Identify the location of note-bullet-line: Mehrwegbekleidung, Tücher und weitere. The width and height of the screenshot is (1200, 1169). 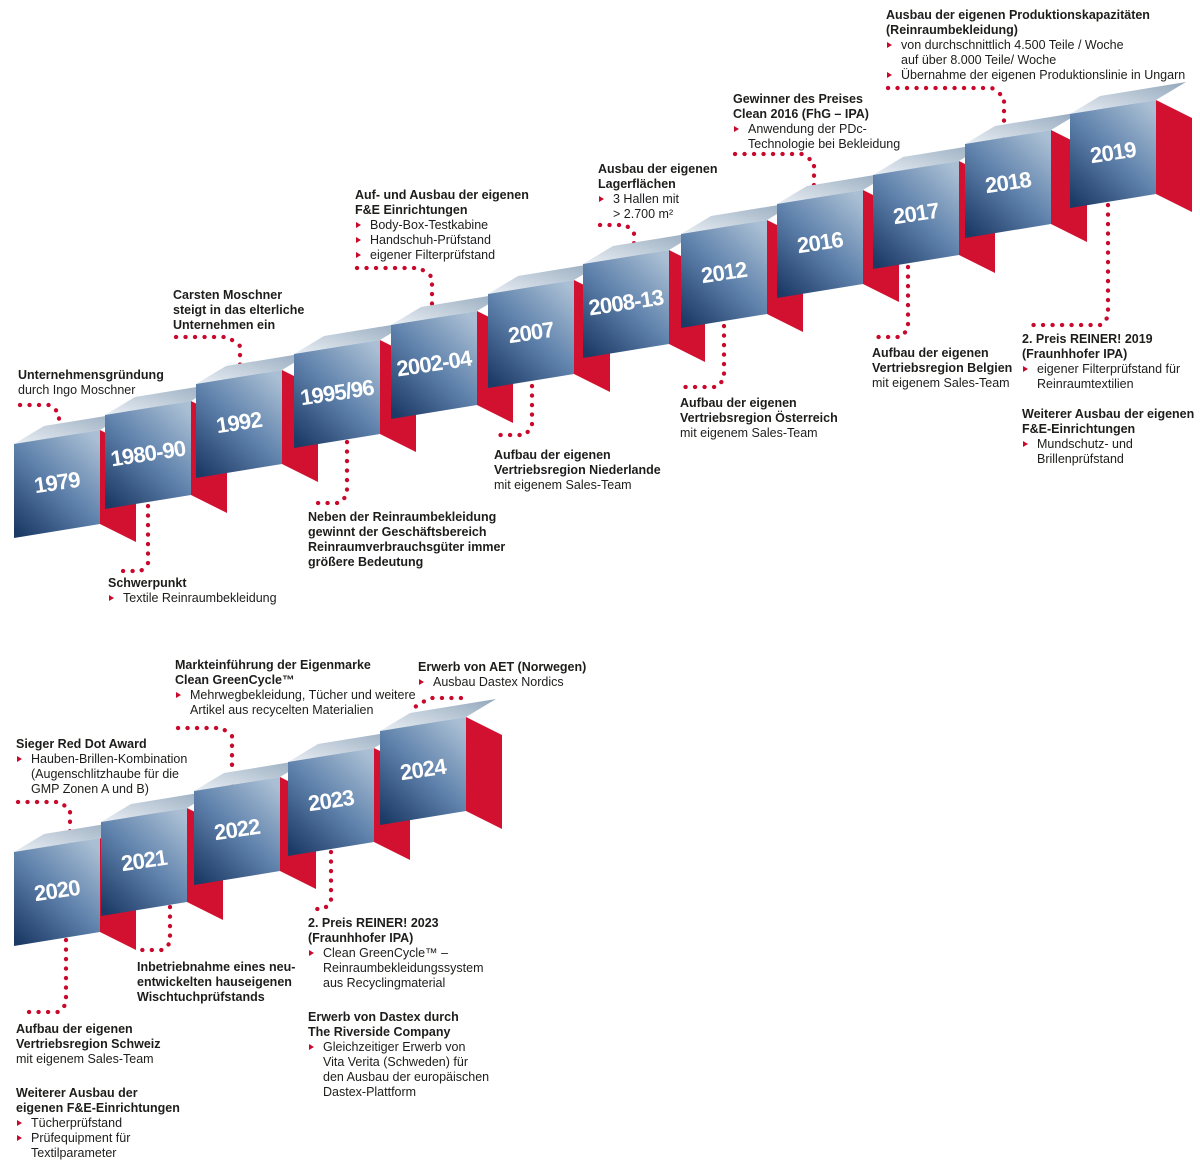
(295, 695).